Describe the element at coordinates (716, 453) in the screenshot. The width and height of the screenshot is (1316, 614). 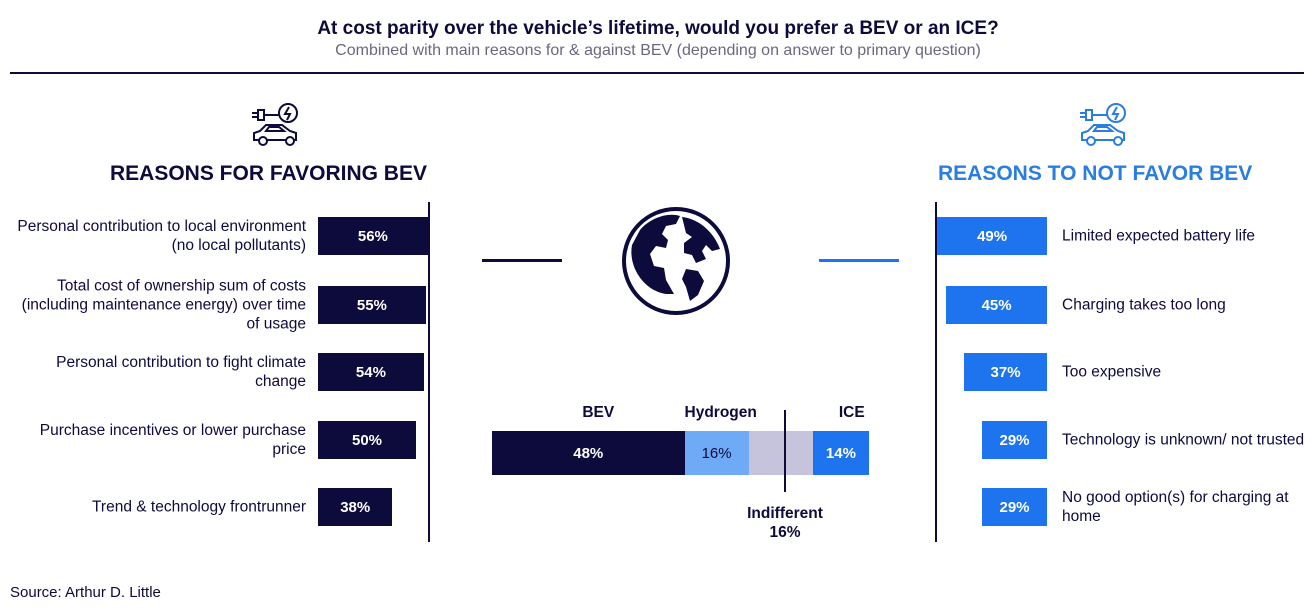
I see `segment-hydrogen: 16%` at that location.